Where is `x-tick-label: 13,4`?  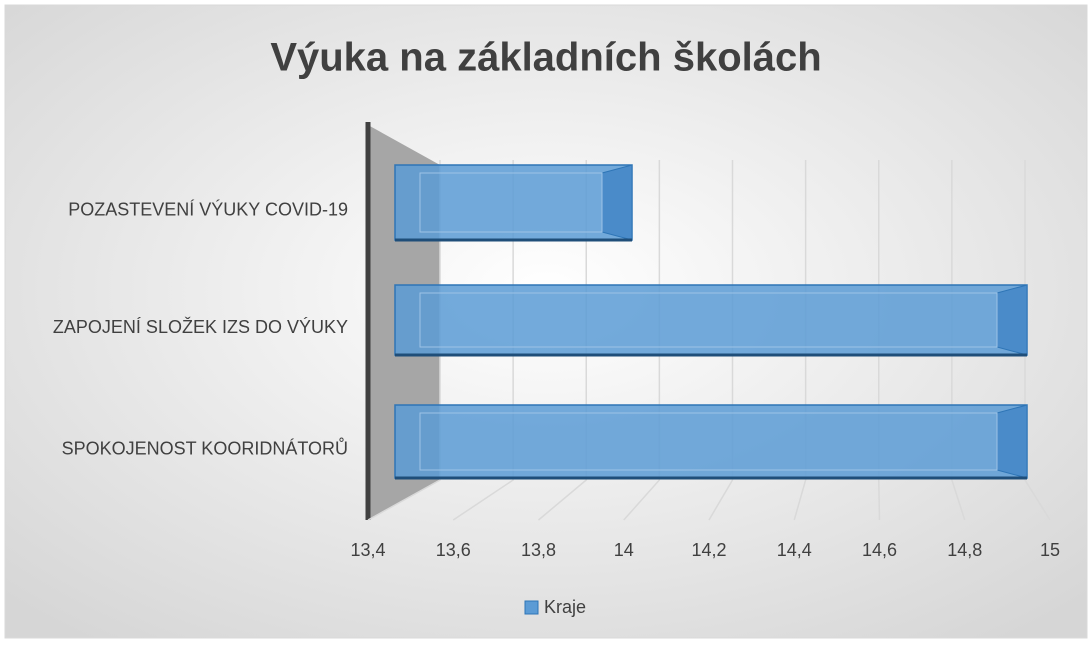
x-tick-label: 13,4 is located at coordinates (367, 550).